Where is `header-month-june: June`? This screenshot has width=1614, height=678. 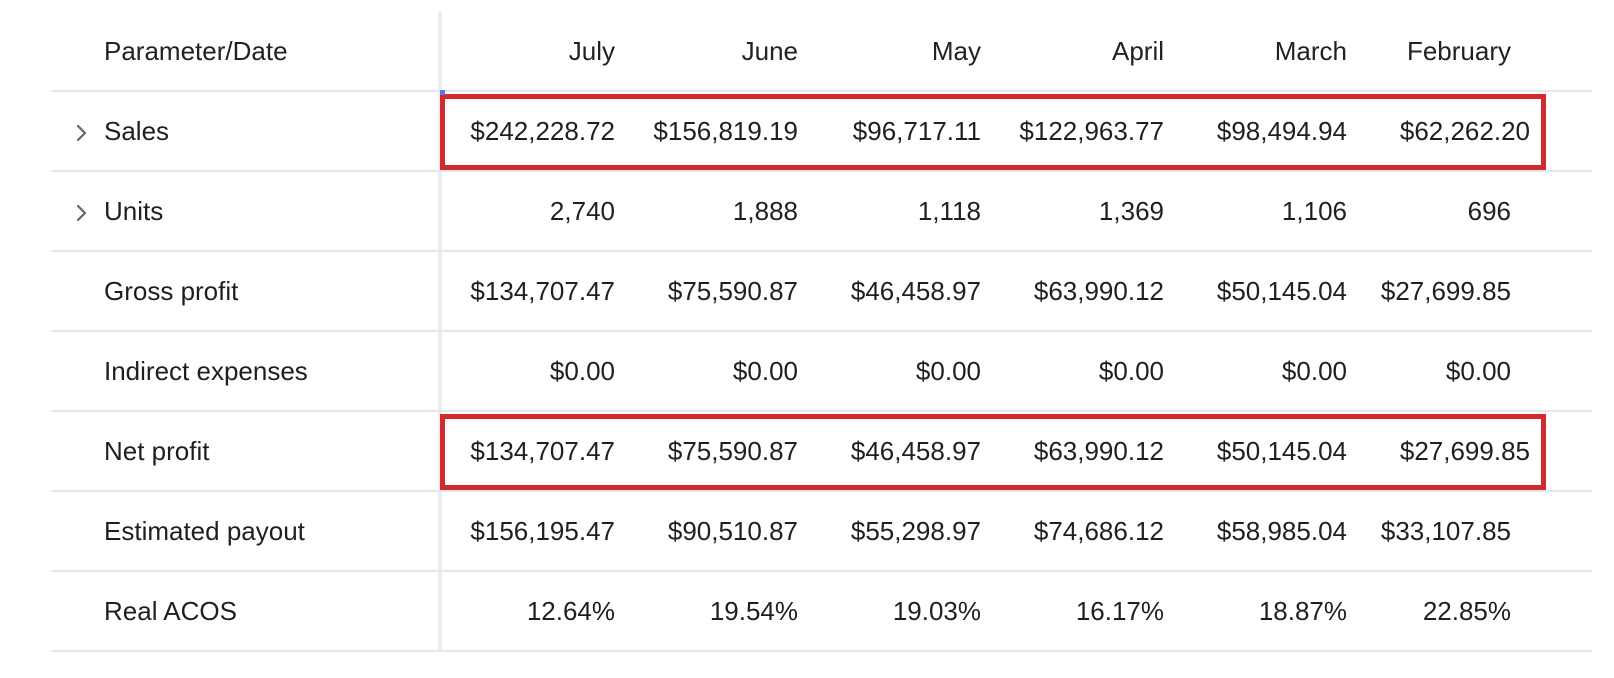
header-month-june: June is located at coordinates (769, 50).